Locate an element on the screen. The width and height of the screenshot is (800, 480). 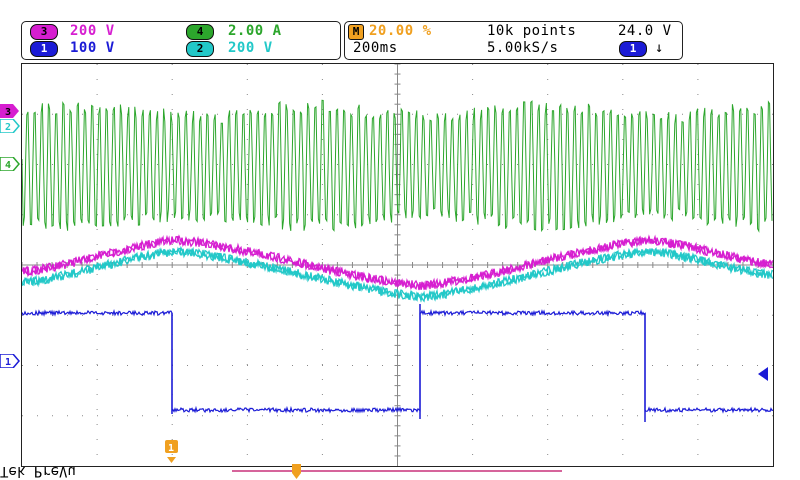
ch1-marker-label: 1 is located at coordinates (8, 362).